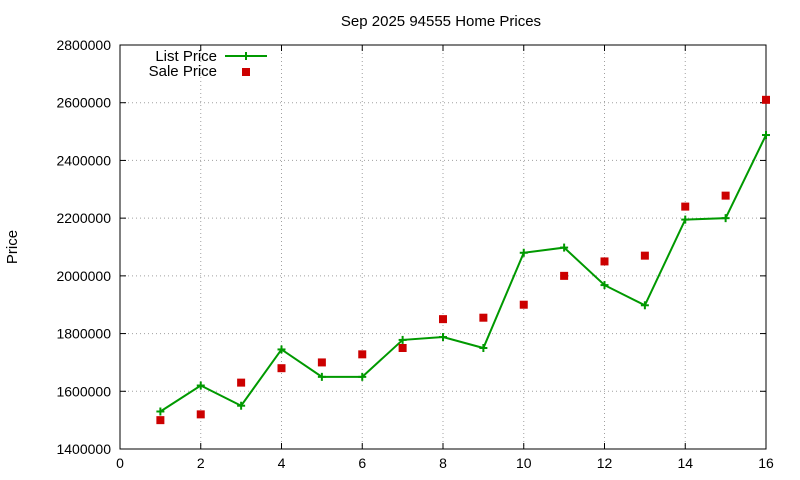 This screenshot has height=480, width=800. Describe the element at coordinates (12, 247) in the screenshot. I see `y-axis-label: Price` at that location.